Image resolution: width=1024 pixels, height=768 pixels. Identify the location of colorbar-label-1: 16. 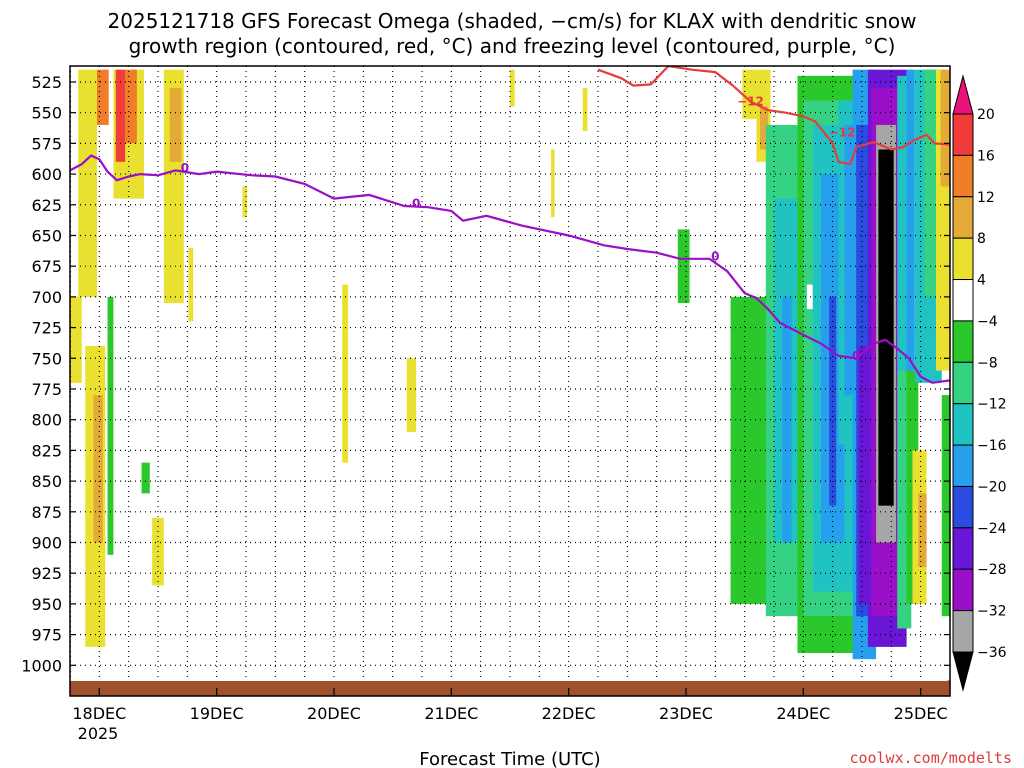
(986, 156).